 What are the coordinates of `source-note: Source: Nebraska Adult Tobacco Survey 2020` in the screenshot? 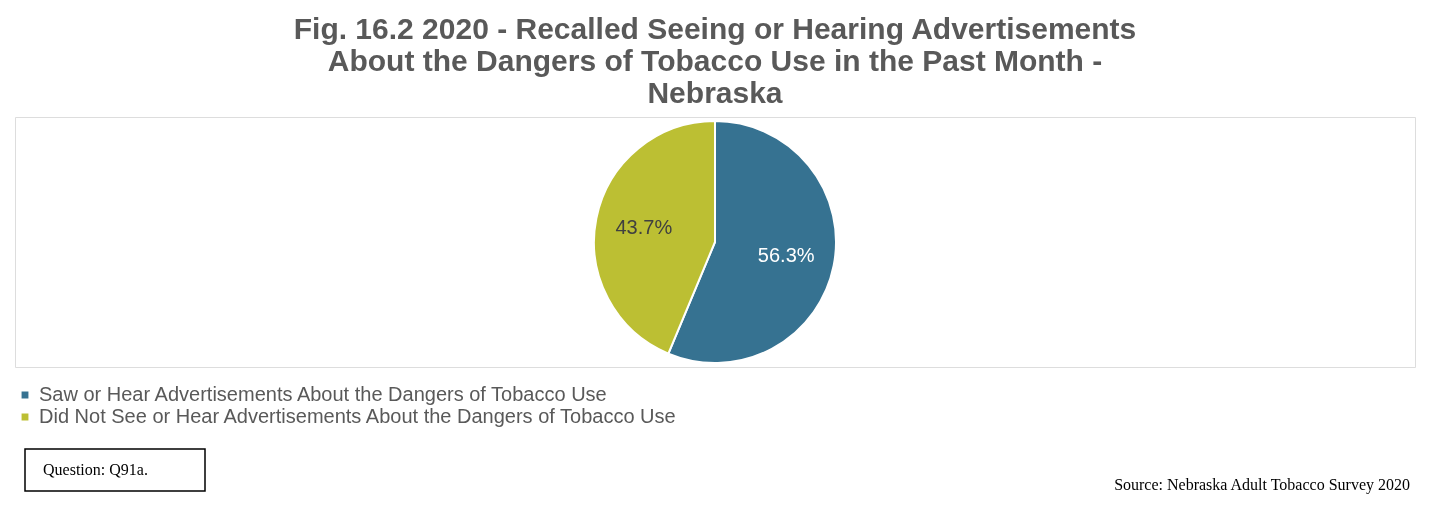 It's located at (1262, 485).